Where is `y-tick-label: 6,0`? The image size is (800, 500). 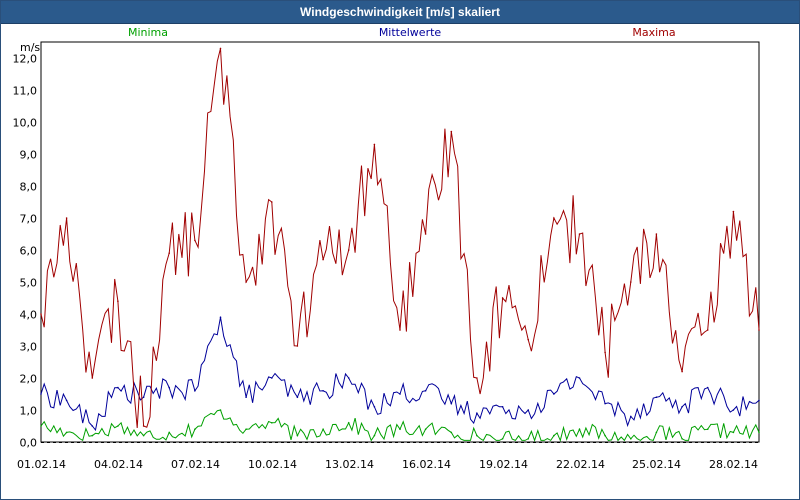 y-tick-label: 6,0 is located at coordinates (29, 251).